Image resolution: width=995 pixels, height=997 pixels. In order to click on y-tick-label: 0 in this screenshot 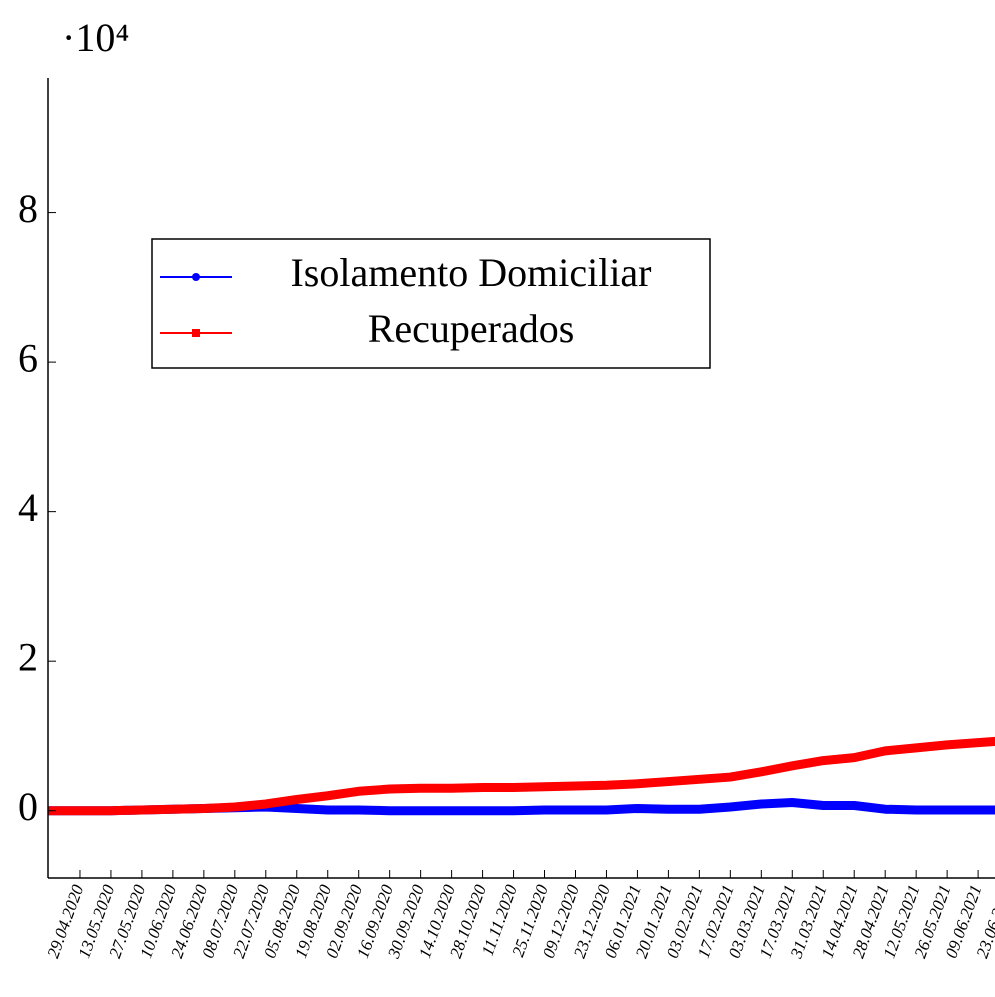, I will do `click(28, 806)`.